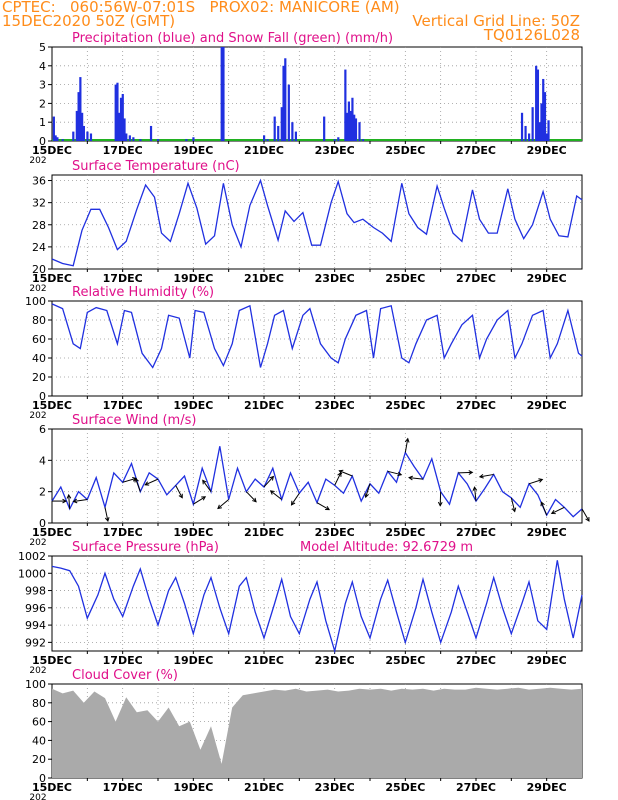 The width and height of the screenshot is (618, 800). Describe the element at coordinates (39, 703) in the screenshot. I see `cloud-ytick-label: 80` at that location.